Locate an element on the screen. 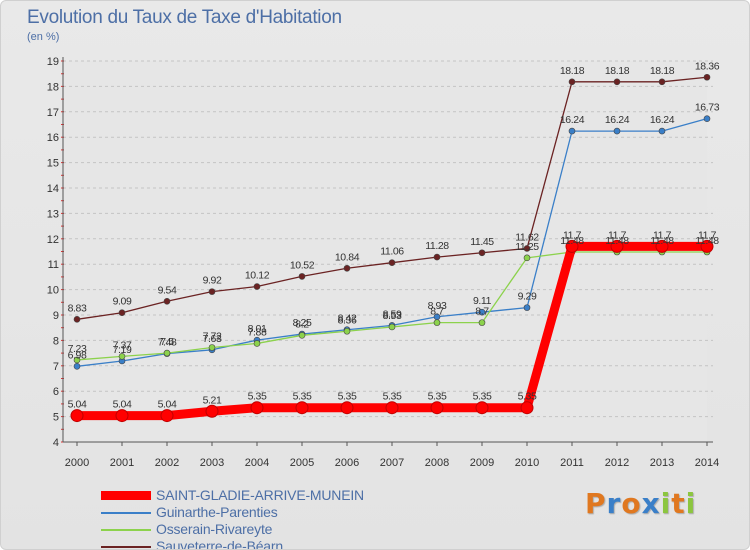 The height and width of the screenshot is (550, 750). x-tick-label: 2006 is located at coordinates (347, 463).